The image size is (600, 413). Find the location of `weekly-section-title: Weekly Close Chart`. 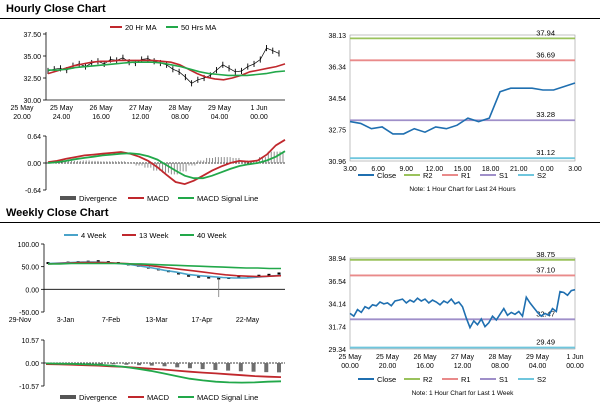

weekly-section-title: Weekly Close Chart is located at coordinates (57, 213).